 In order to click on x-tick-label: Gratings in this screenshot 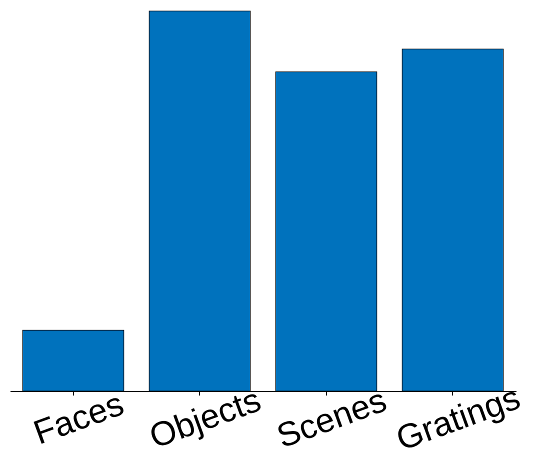, I will do `click(458, 418)`.